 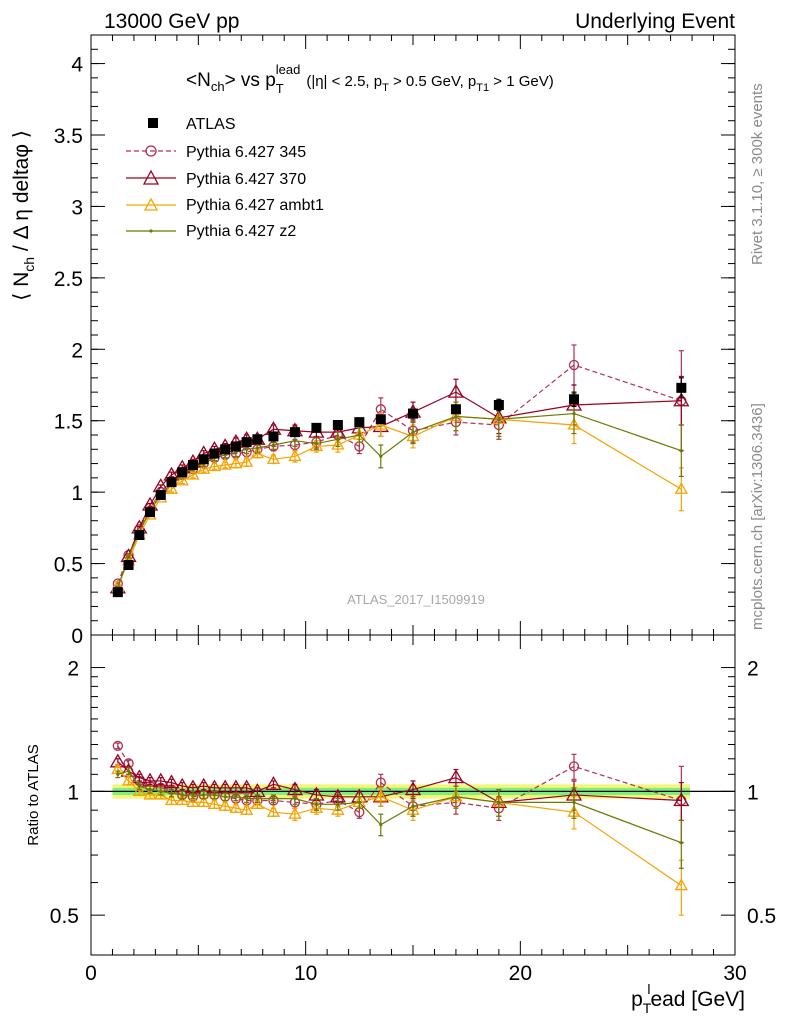 What do you see at coordinates (73, 792) in the screenshot?
I see `ratio-ytick-label: 1` at bounding box center [73, 792].